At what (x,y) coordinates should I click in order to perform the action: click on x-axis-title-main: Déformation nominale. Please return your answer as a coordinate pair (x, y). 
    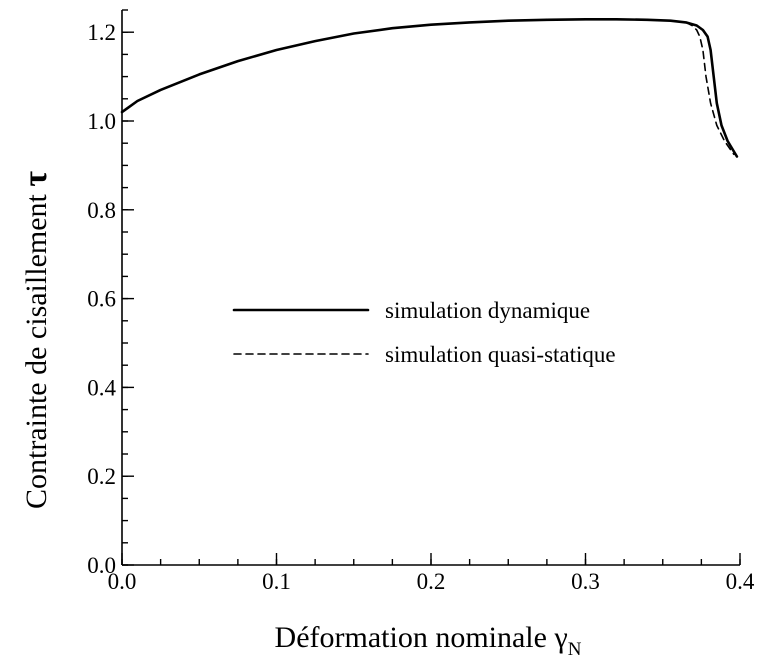
    Looking at the image, I should click on (415, 637).